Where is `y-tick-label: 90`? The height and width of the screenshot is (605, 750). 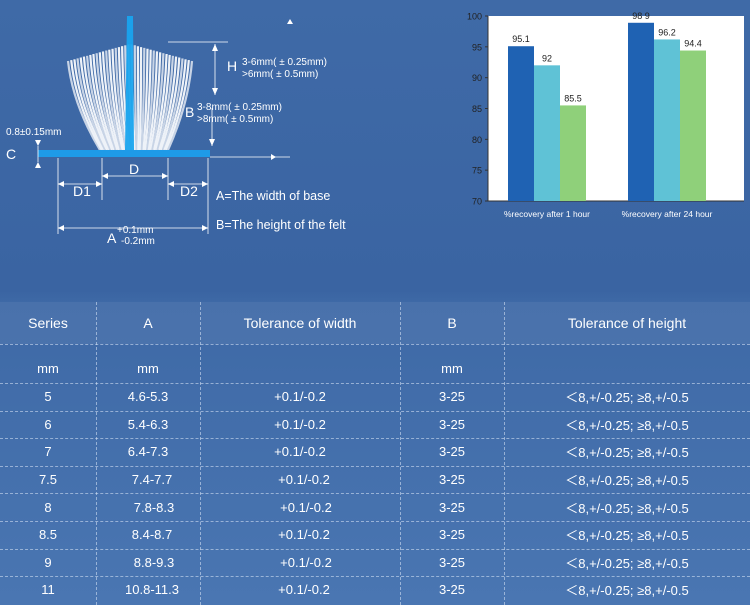
y-tick-label: 90 is located at coordinates (477, 78).